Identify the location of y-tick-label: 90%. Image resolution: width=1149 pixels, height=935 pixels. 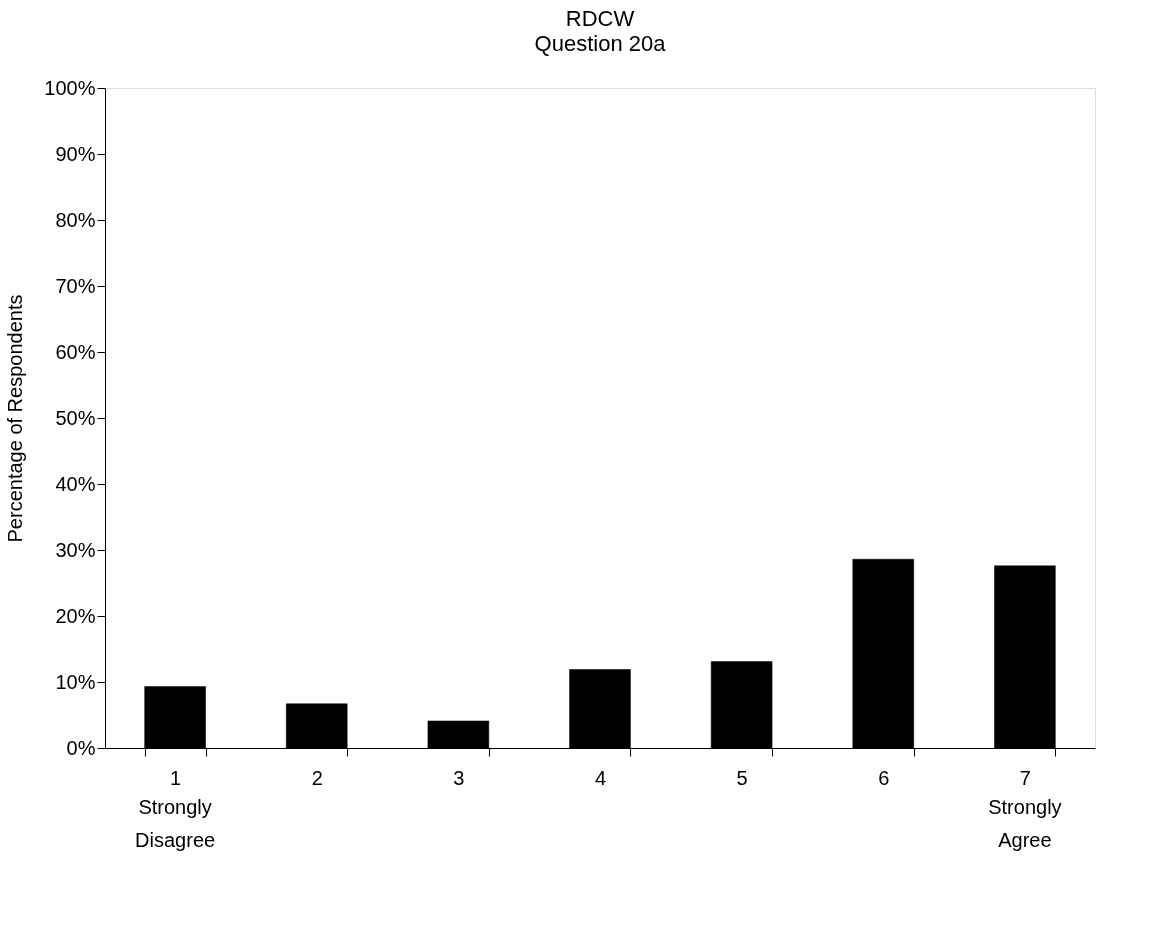
(75, 153).